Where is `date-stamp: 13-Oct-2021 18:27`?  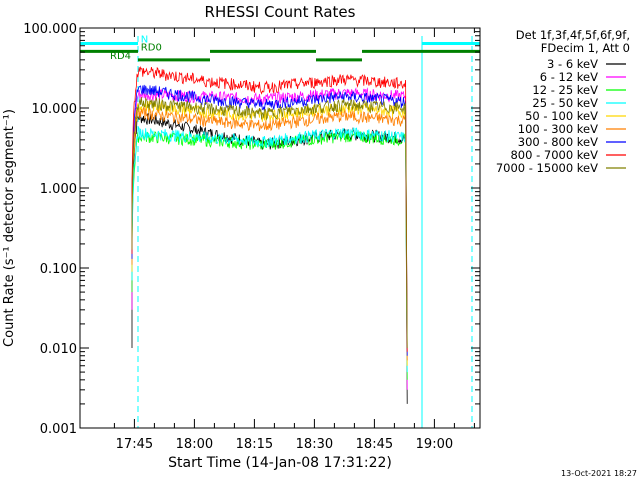
date-stamp: 13-Oct-2021 18:27 is located at coordinates (599, 473).